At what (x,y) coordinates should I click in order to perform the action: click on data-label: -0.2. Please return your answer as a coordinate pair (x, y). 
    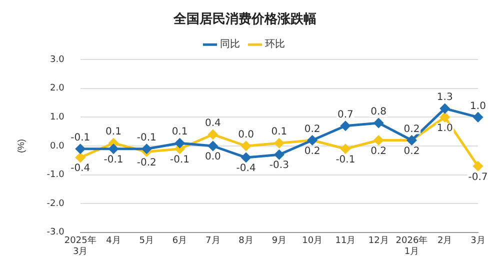
    Looking at the image, I should click on (146, 162).